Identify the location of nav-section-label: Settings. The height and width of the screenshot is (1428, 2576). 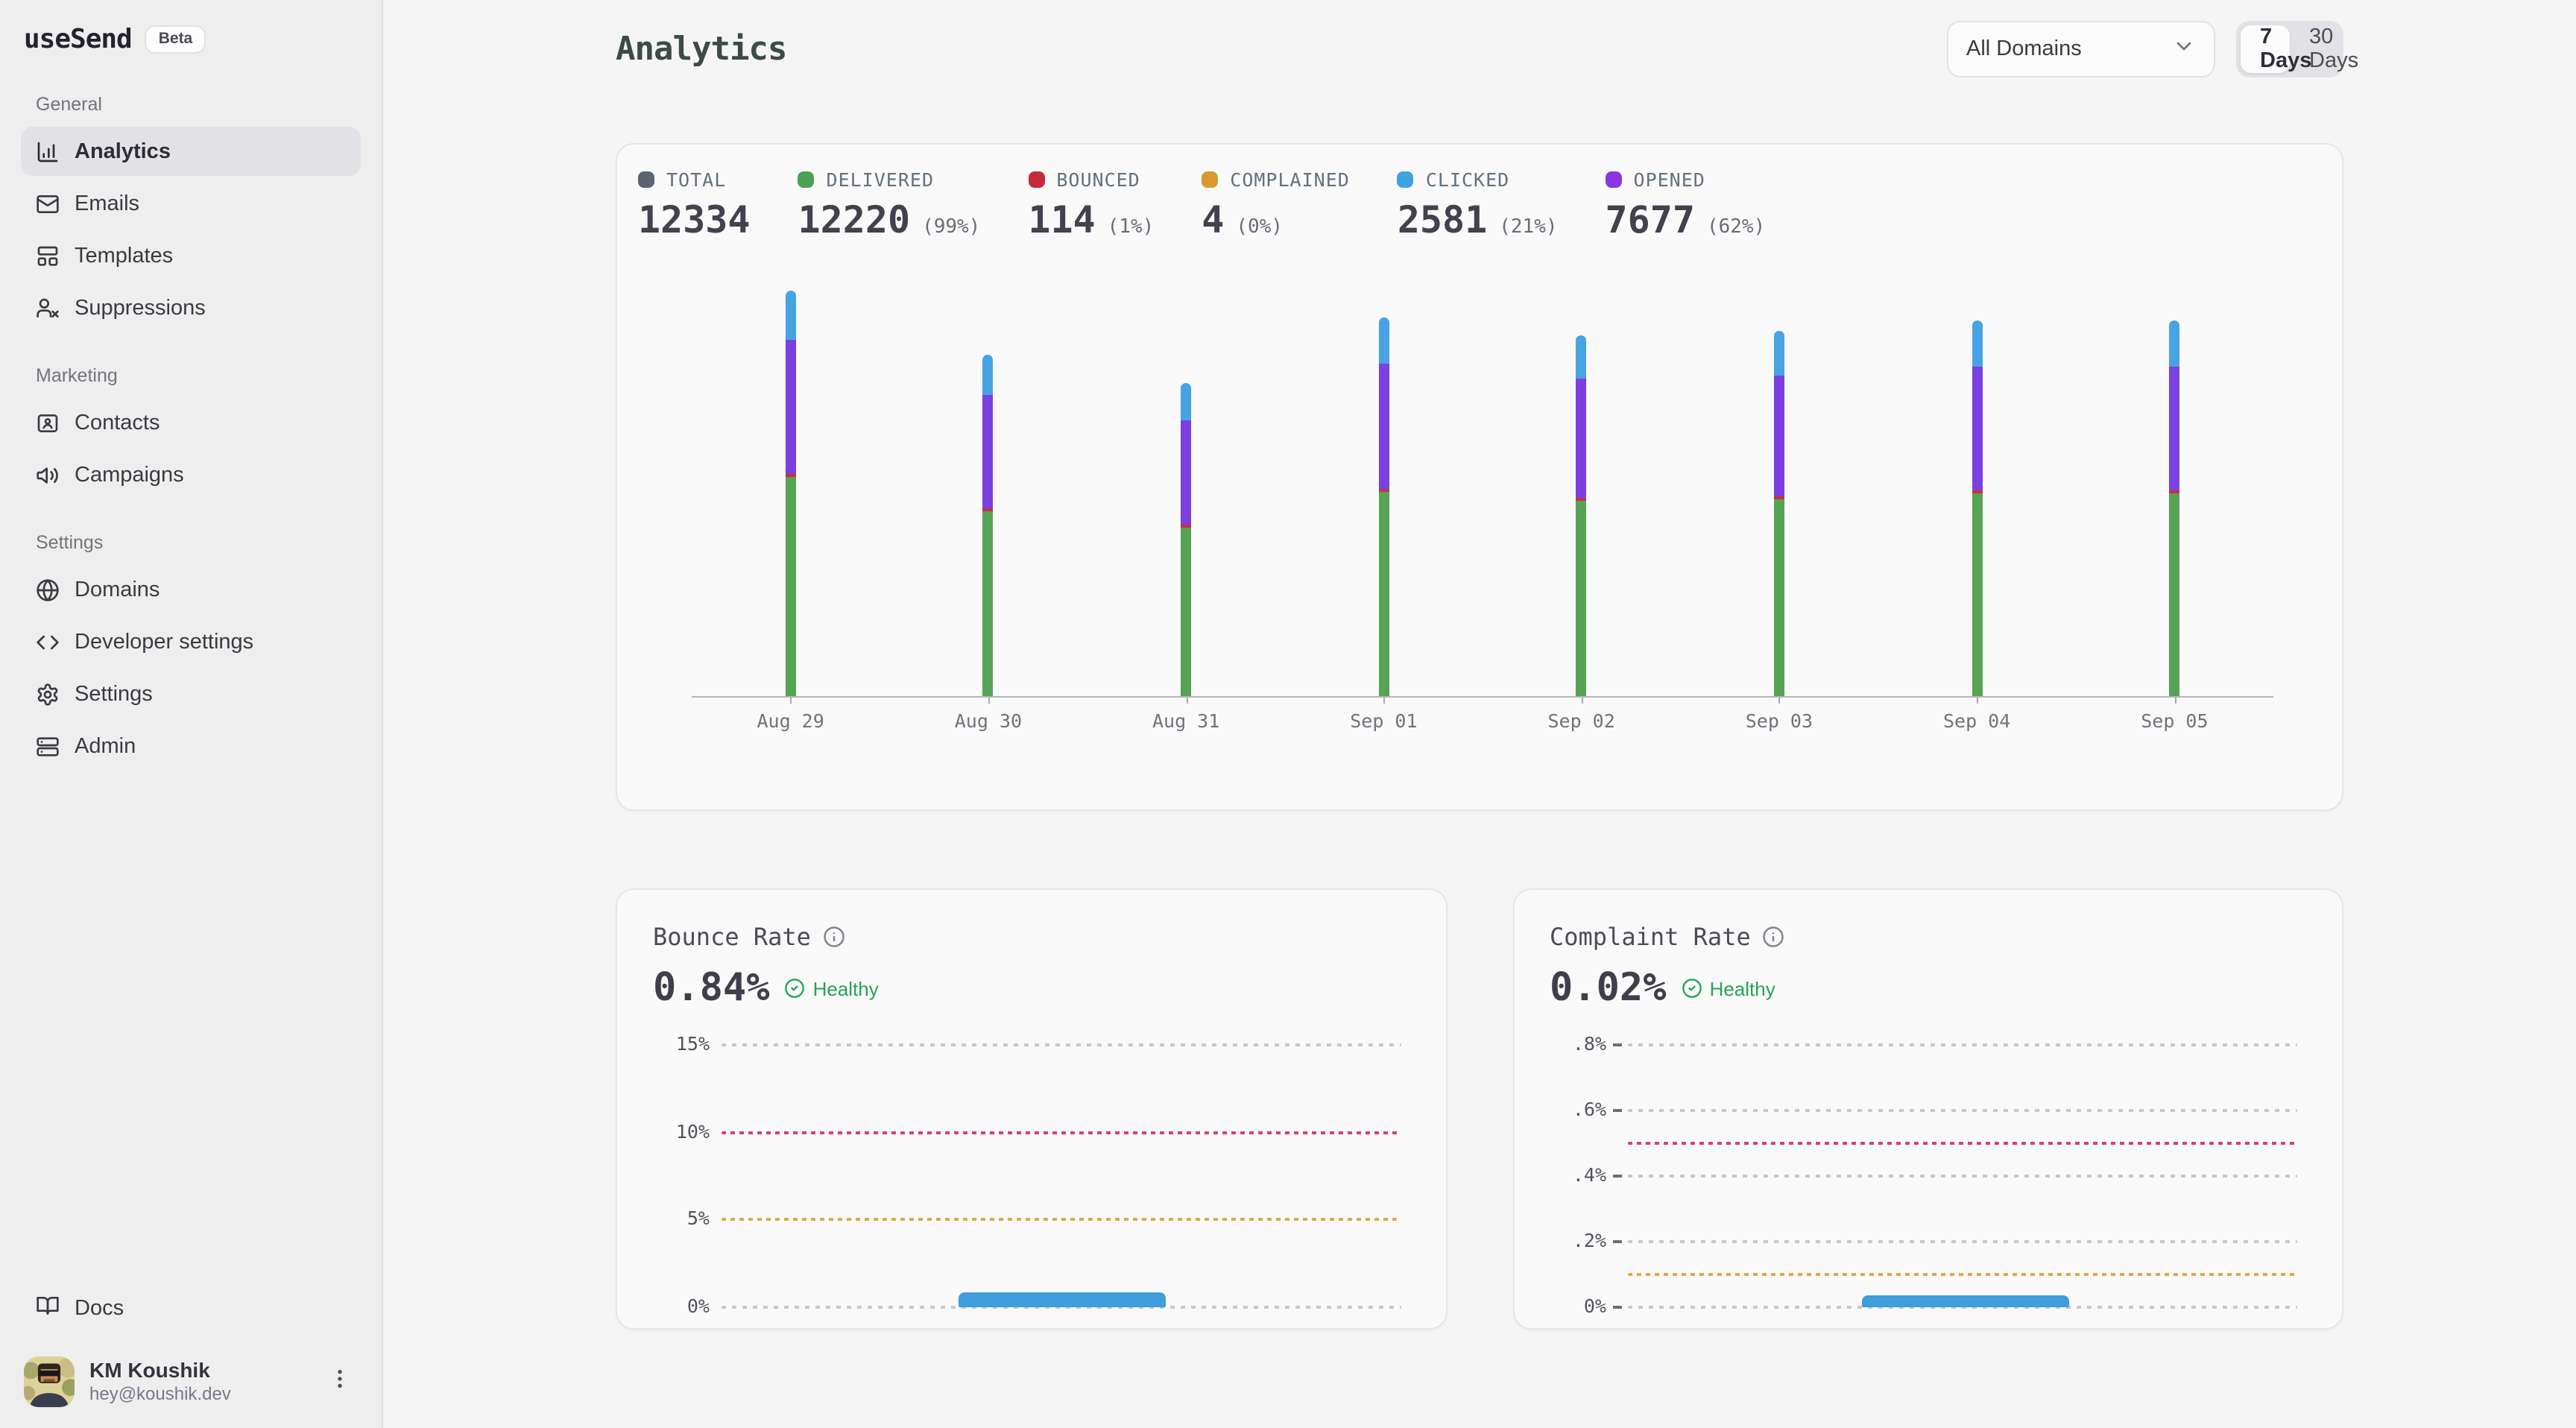
(70, 542).